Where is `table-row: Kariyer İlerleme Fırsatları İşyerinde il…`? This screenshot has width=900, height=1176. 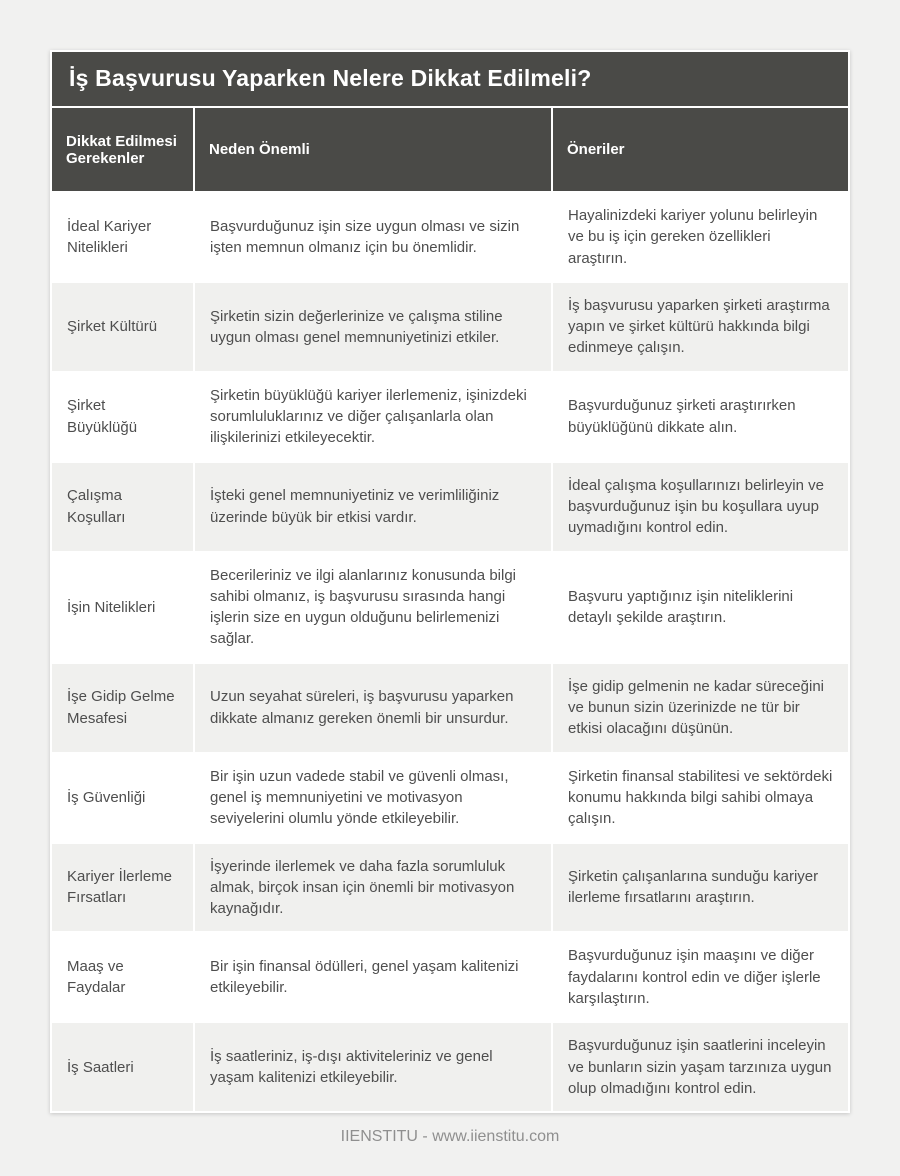
table-row: Kariyer İlerleme Fırsatları İşyerinde il… is located at coordinates (450, 886).